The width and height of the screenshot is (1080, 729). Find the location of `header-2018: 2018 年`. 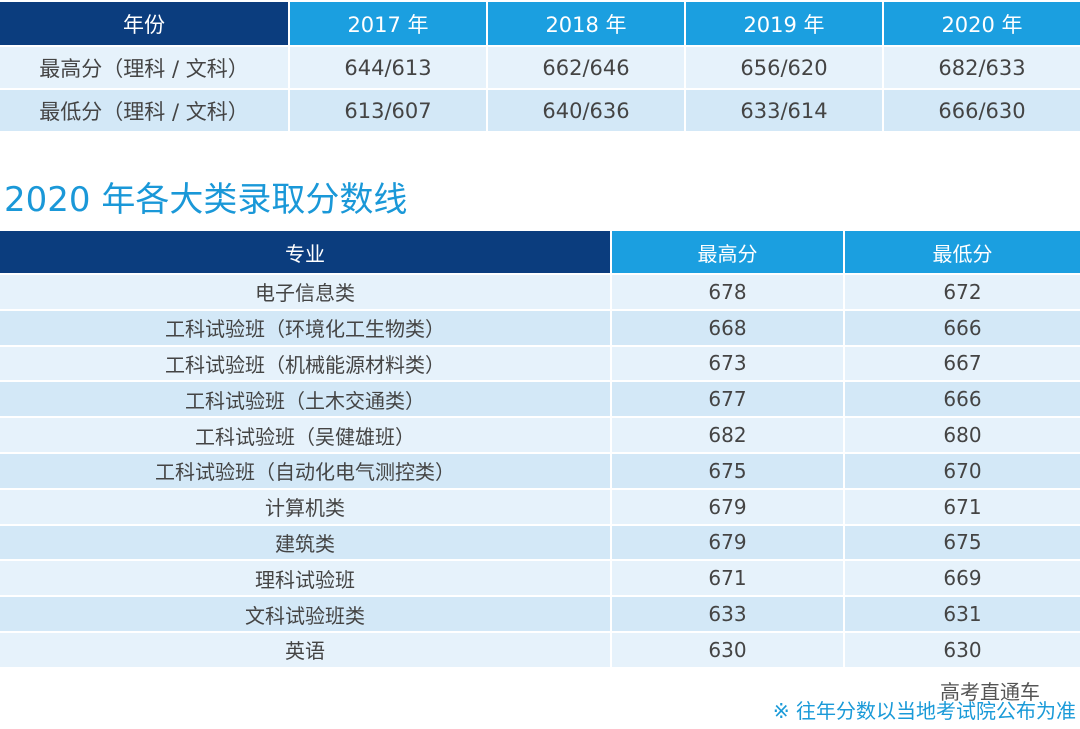

header-2018: 2018 年 is located at coordinates (586, 23).